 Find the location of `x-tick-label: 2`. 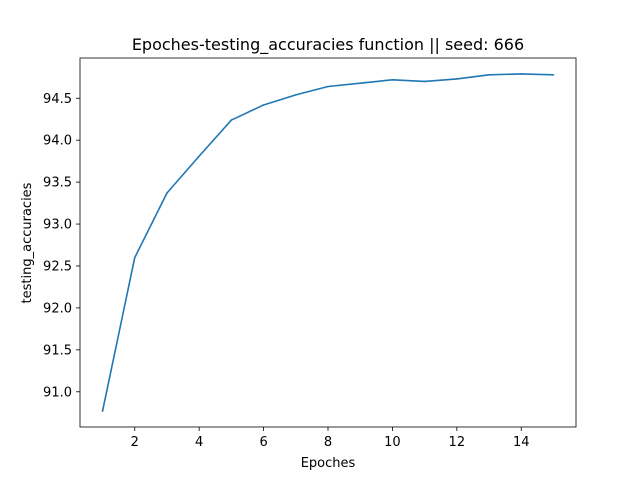

x-tick-label: 2 is located at coordinates (135, 442).